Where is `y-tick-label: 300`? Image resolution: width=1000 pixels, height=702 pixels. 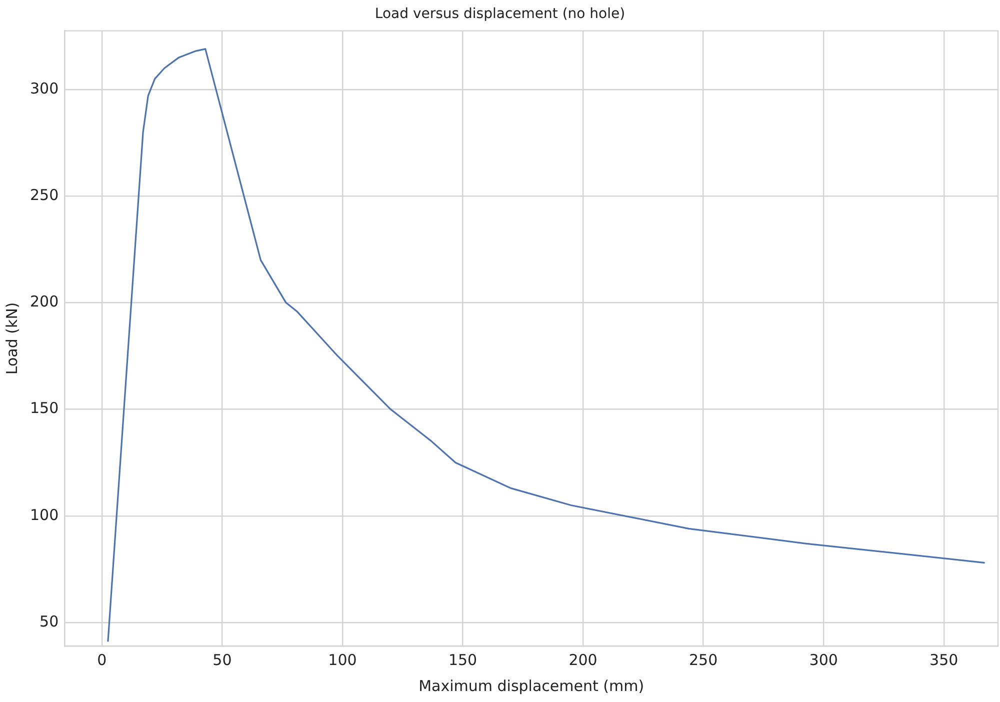 y-tick-label: 300 is located at coordinates (44, 88).